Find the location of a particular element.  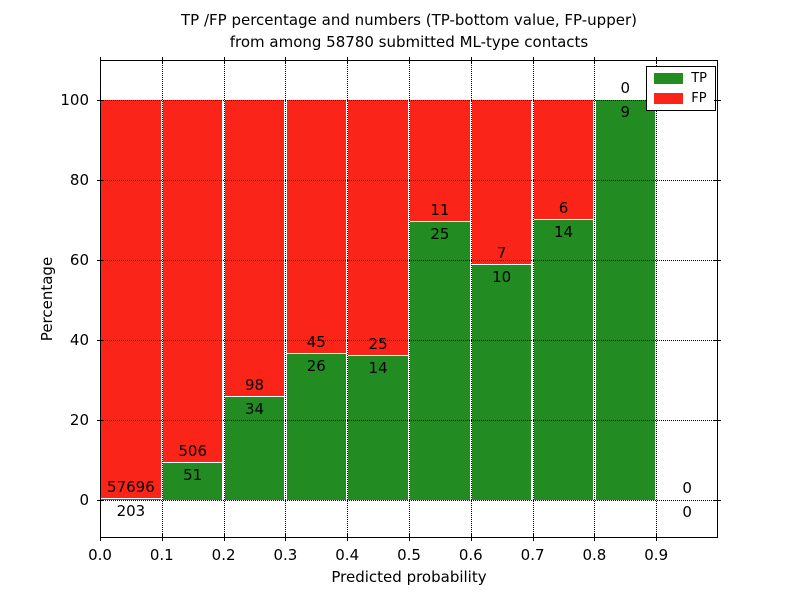

x-tick-label: 0.1 is located at coordinates (161, 555).